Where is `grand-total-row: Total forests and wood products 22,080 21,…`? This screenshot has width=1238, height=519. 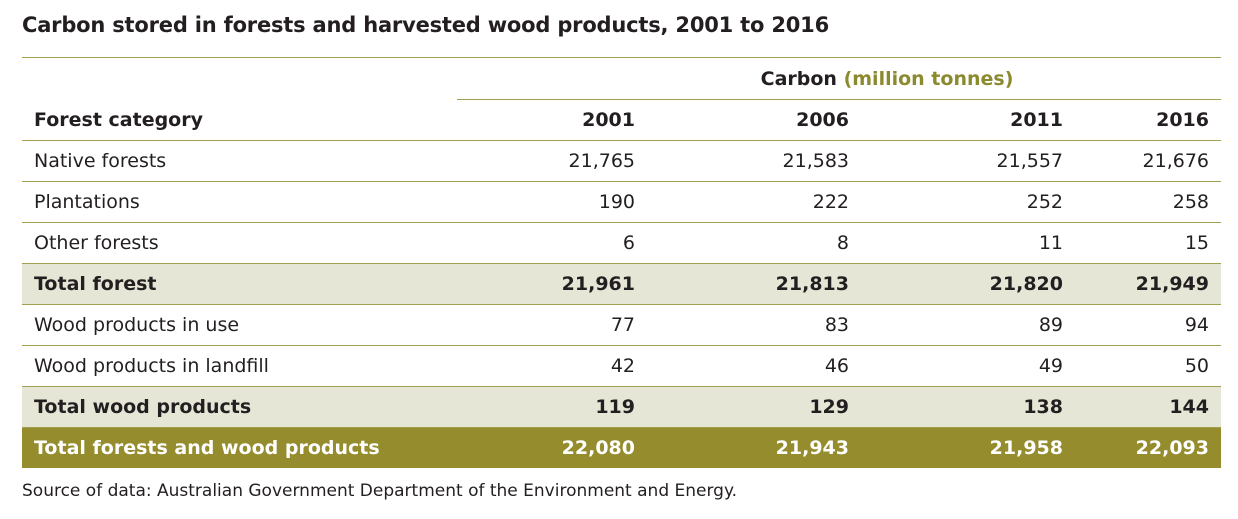
grand-total-row: Total forests and wood products 22,080 21,… is located at coordinates (621, 447).